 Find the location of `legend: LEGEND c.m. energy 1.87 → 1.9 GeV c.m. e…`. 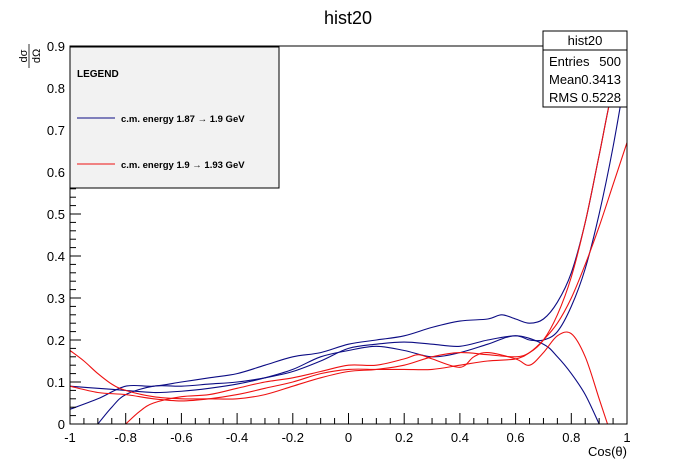

legend: LEGEND c.m. energy 1.87 → 1.9 GeV c.m. e… is located at coordinates (174, 117).